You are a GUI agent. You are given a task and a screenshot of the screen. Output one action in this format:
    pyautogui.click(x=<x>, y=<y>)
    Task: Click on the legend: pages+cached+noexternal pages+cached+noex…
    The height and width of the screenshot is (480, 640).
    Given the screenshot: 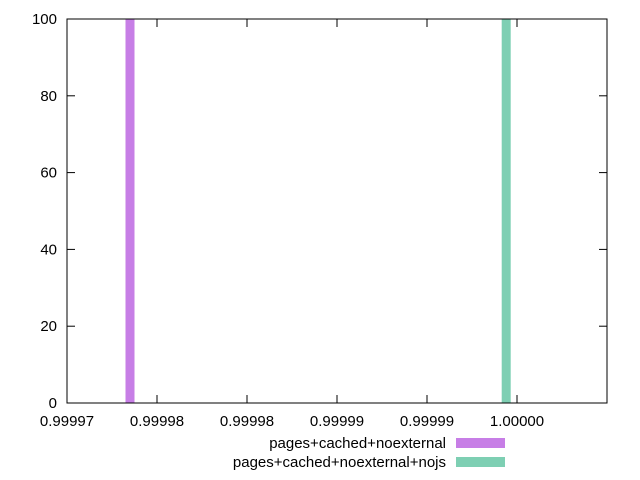 What is the action you would take?
    pyautogui.click(x=369, y=453)
    